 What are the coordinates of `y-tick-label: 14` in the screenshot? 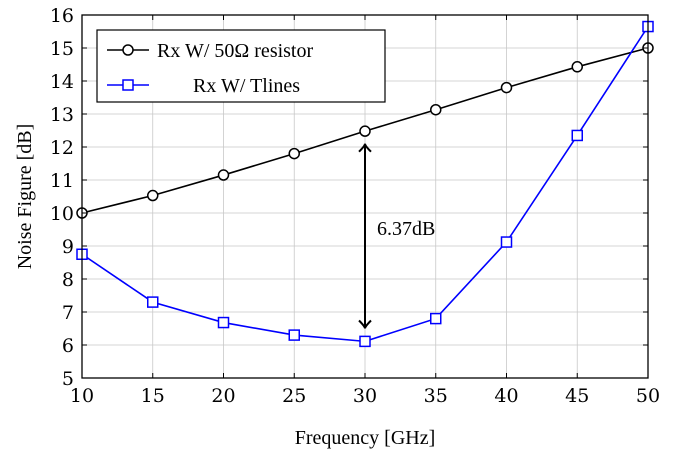 It's located at (62, 82).